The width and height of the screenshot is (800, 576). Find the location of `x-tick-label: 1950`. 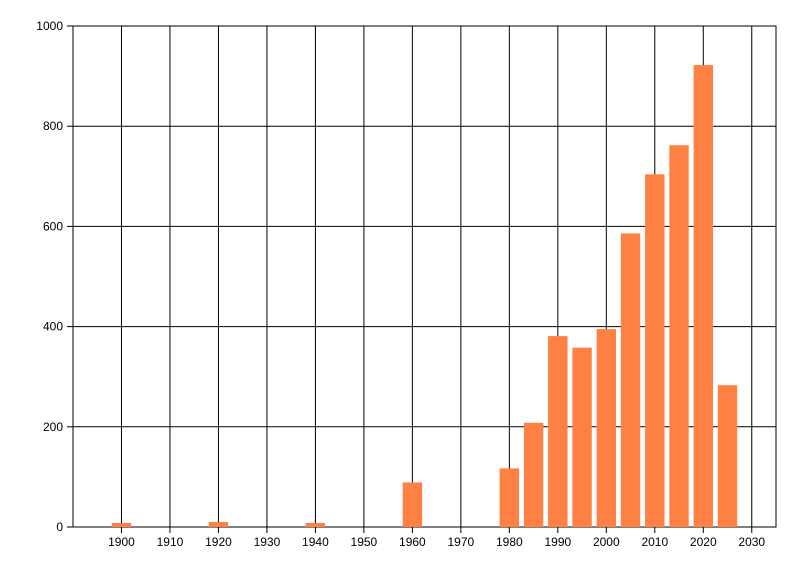

x-tick-label: 1950 is located at coordinates (364, 542).